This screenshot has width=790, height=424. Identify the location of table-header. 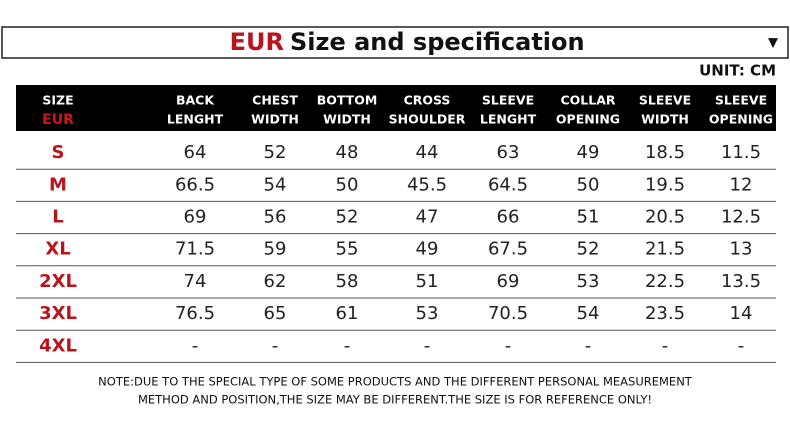
(396, 108).